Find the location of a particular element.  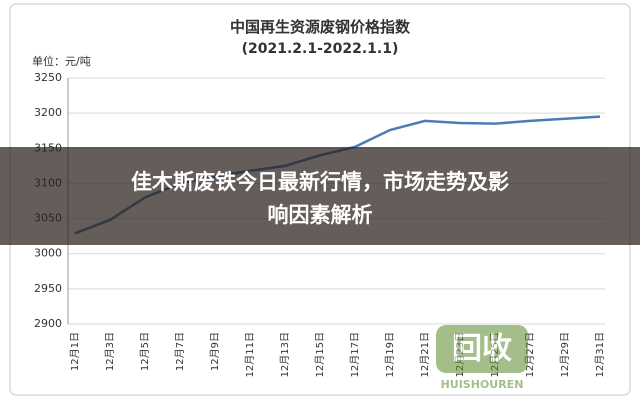

x-tick-label: 12月1日 is located at coordinates (75, 351).